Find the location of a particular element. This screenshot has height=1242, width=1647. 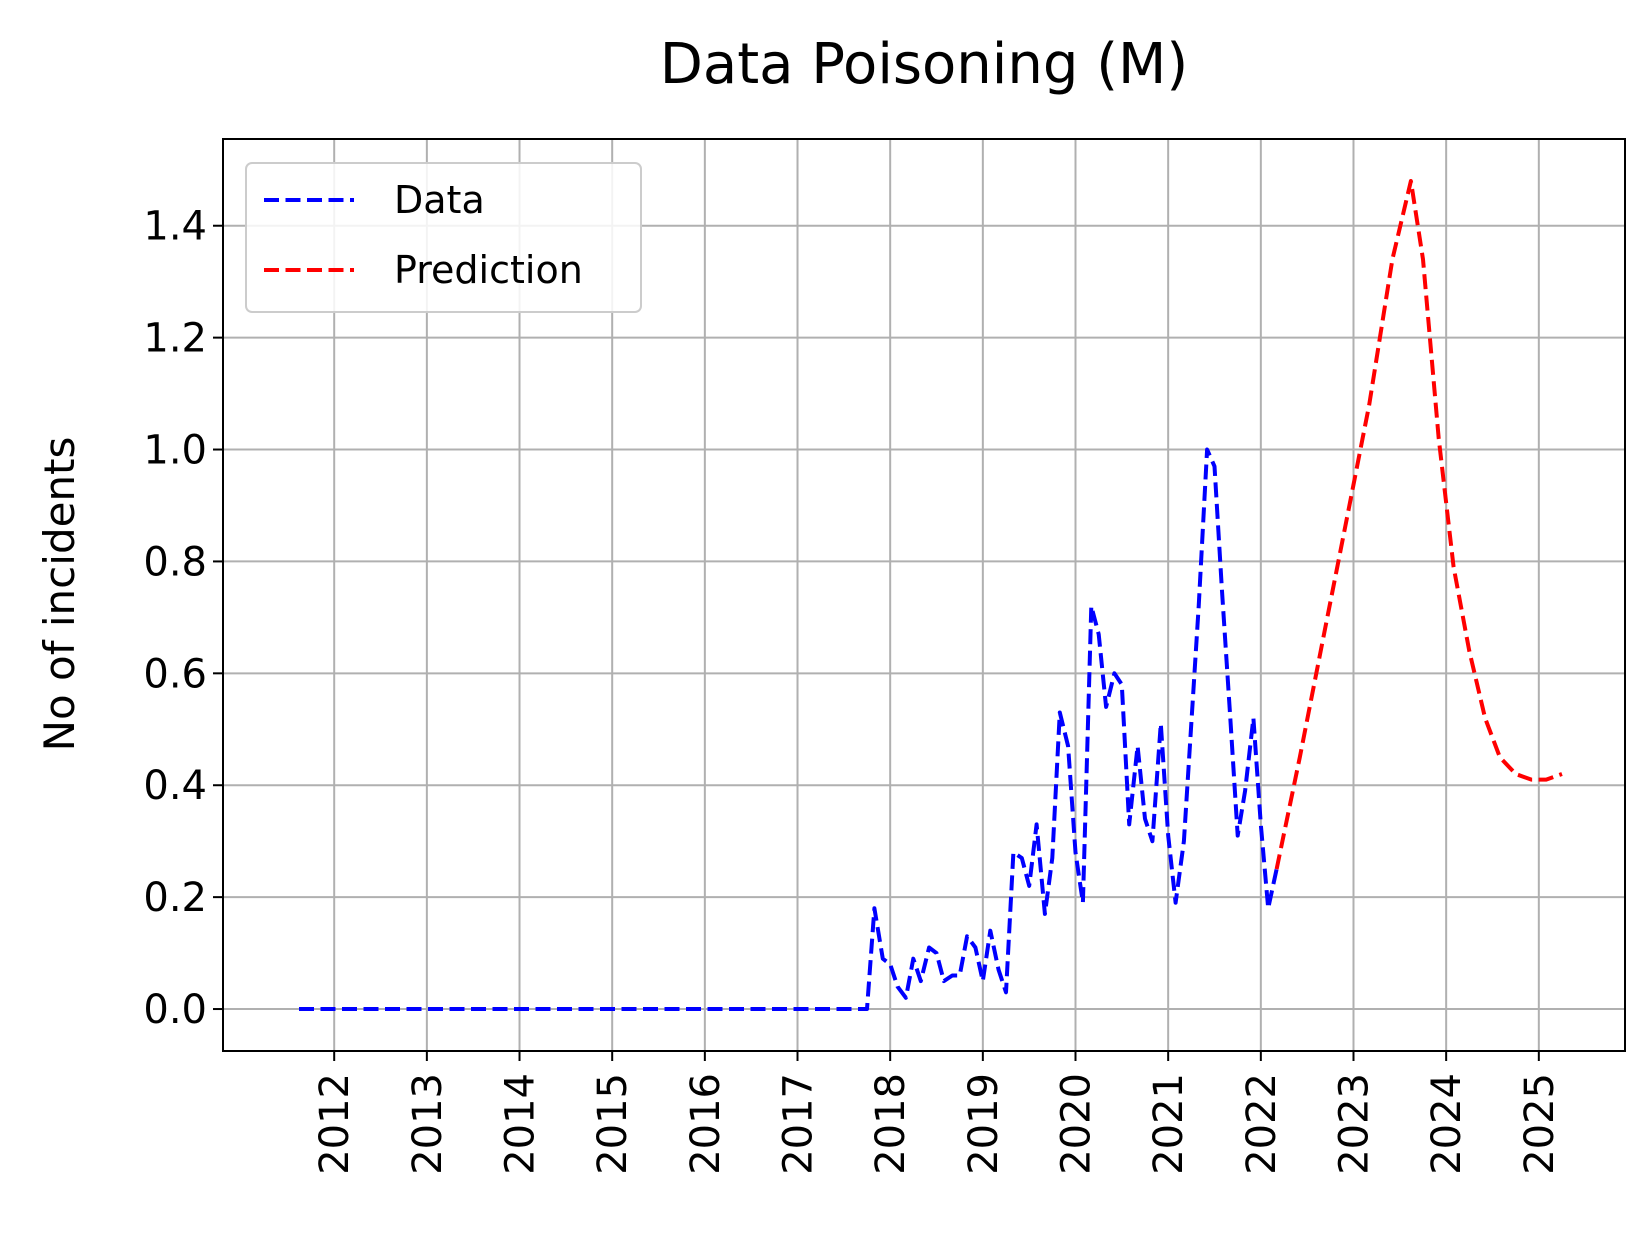

x-tick-label: 2024 is located at coordinates (1447, 1124).